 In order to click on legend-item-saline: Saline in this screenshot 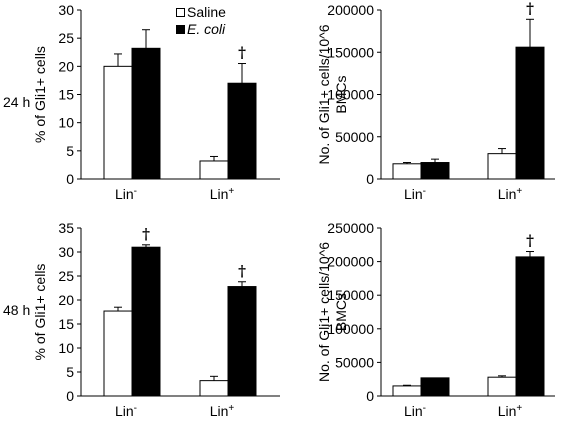, I will do `click(201, 12)`.